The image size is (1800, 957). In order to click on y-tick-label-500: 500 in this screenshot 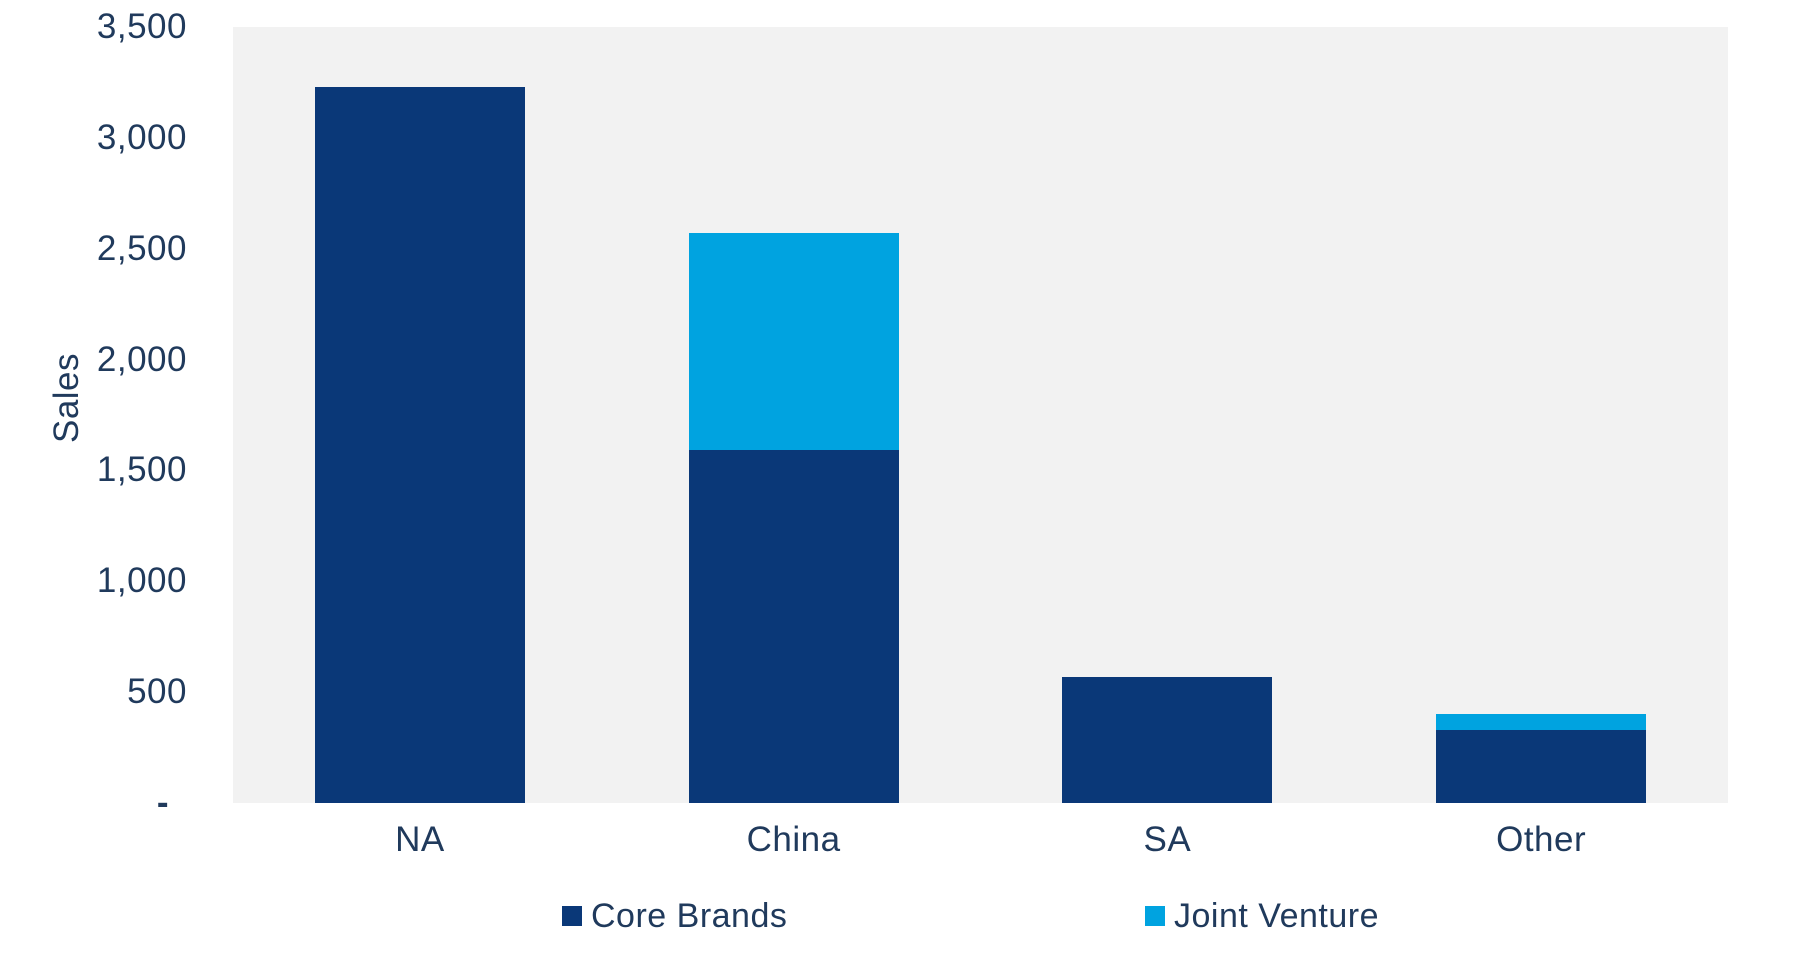, I will do `click(157, 692)`.